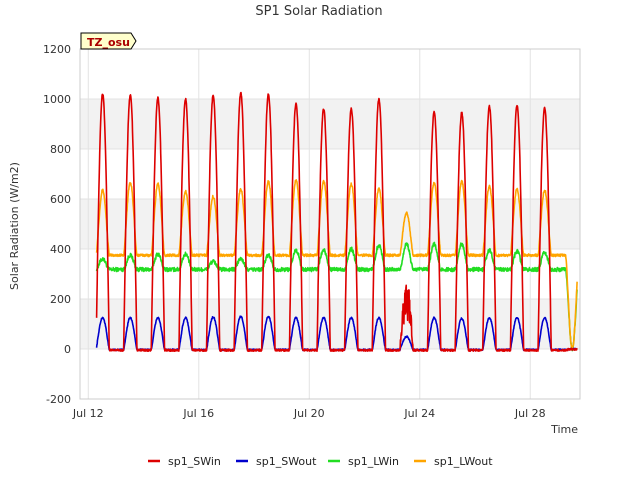  I want to click on x-tick-label: Jul 20, so click(309, 413).